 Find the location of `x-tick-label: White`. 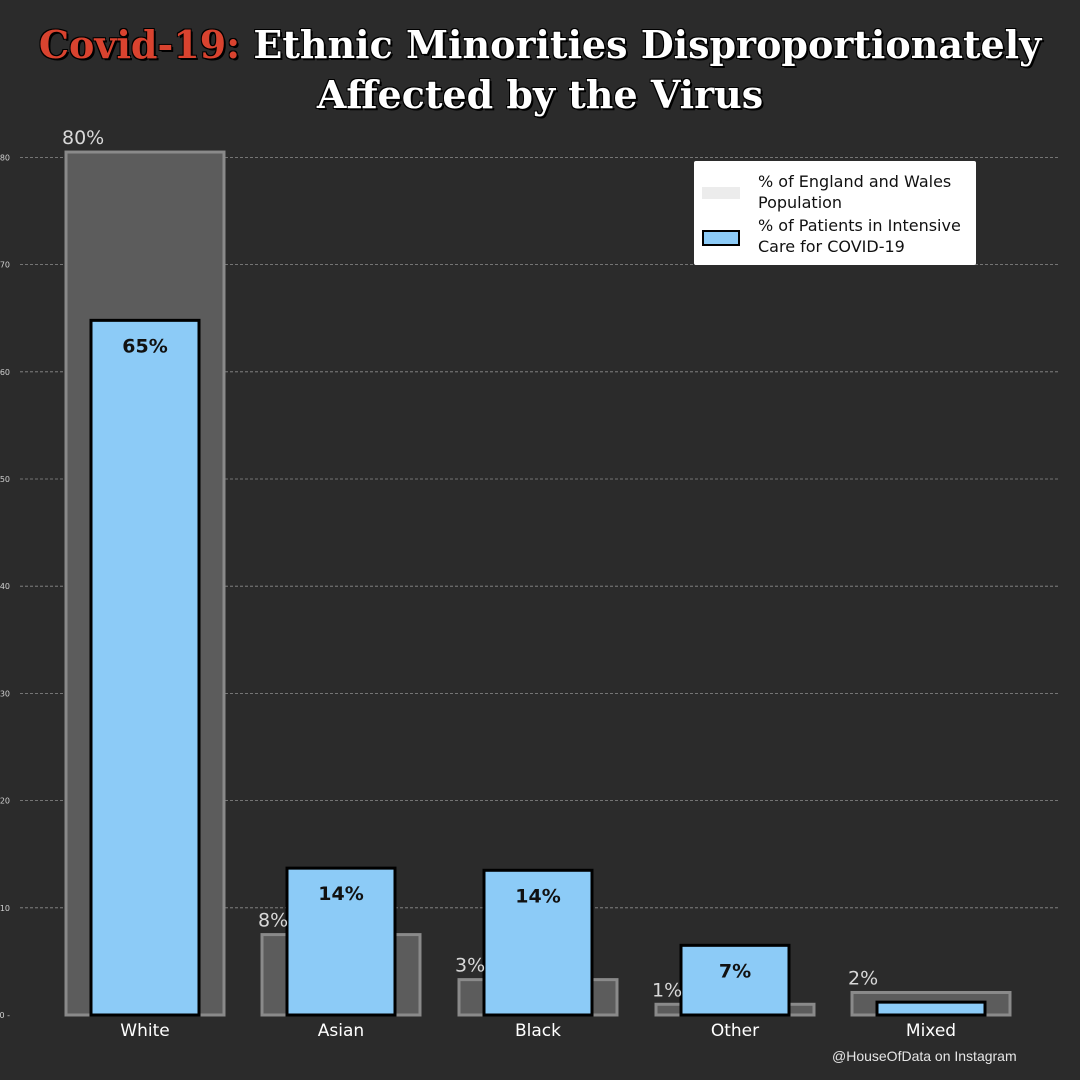

x-tick-label: White is located at coordinates (144, 1031).